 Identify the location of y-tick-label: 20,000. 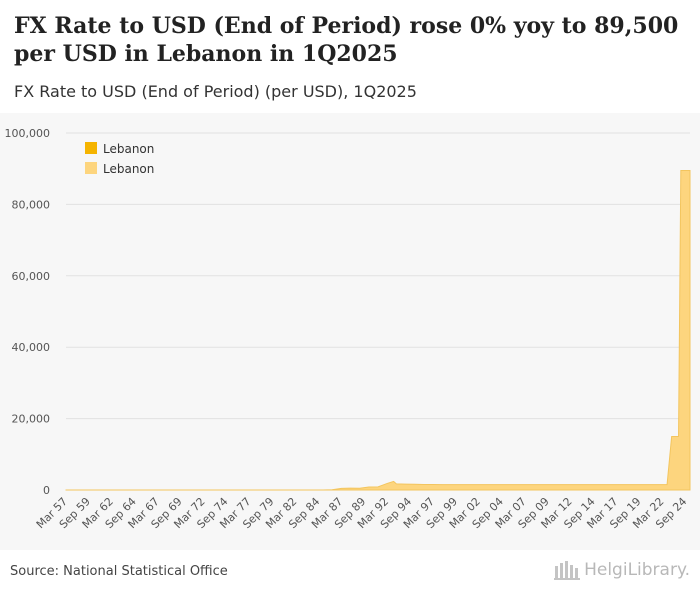
(31, 419).